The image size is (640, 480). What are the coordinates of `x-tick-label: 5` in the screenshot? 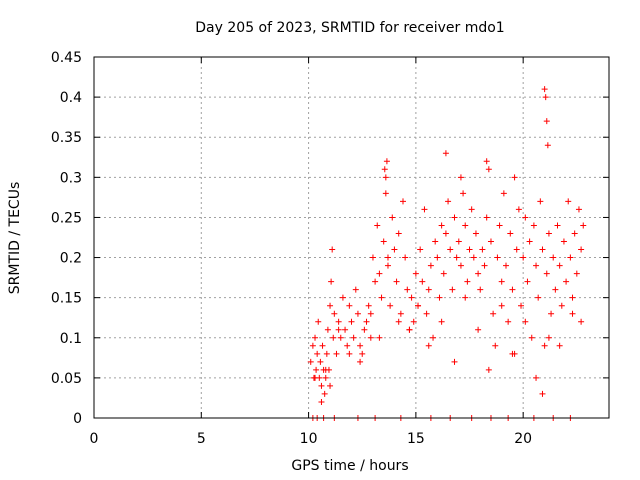 It's located at (201, 439).